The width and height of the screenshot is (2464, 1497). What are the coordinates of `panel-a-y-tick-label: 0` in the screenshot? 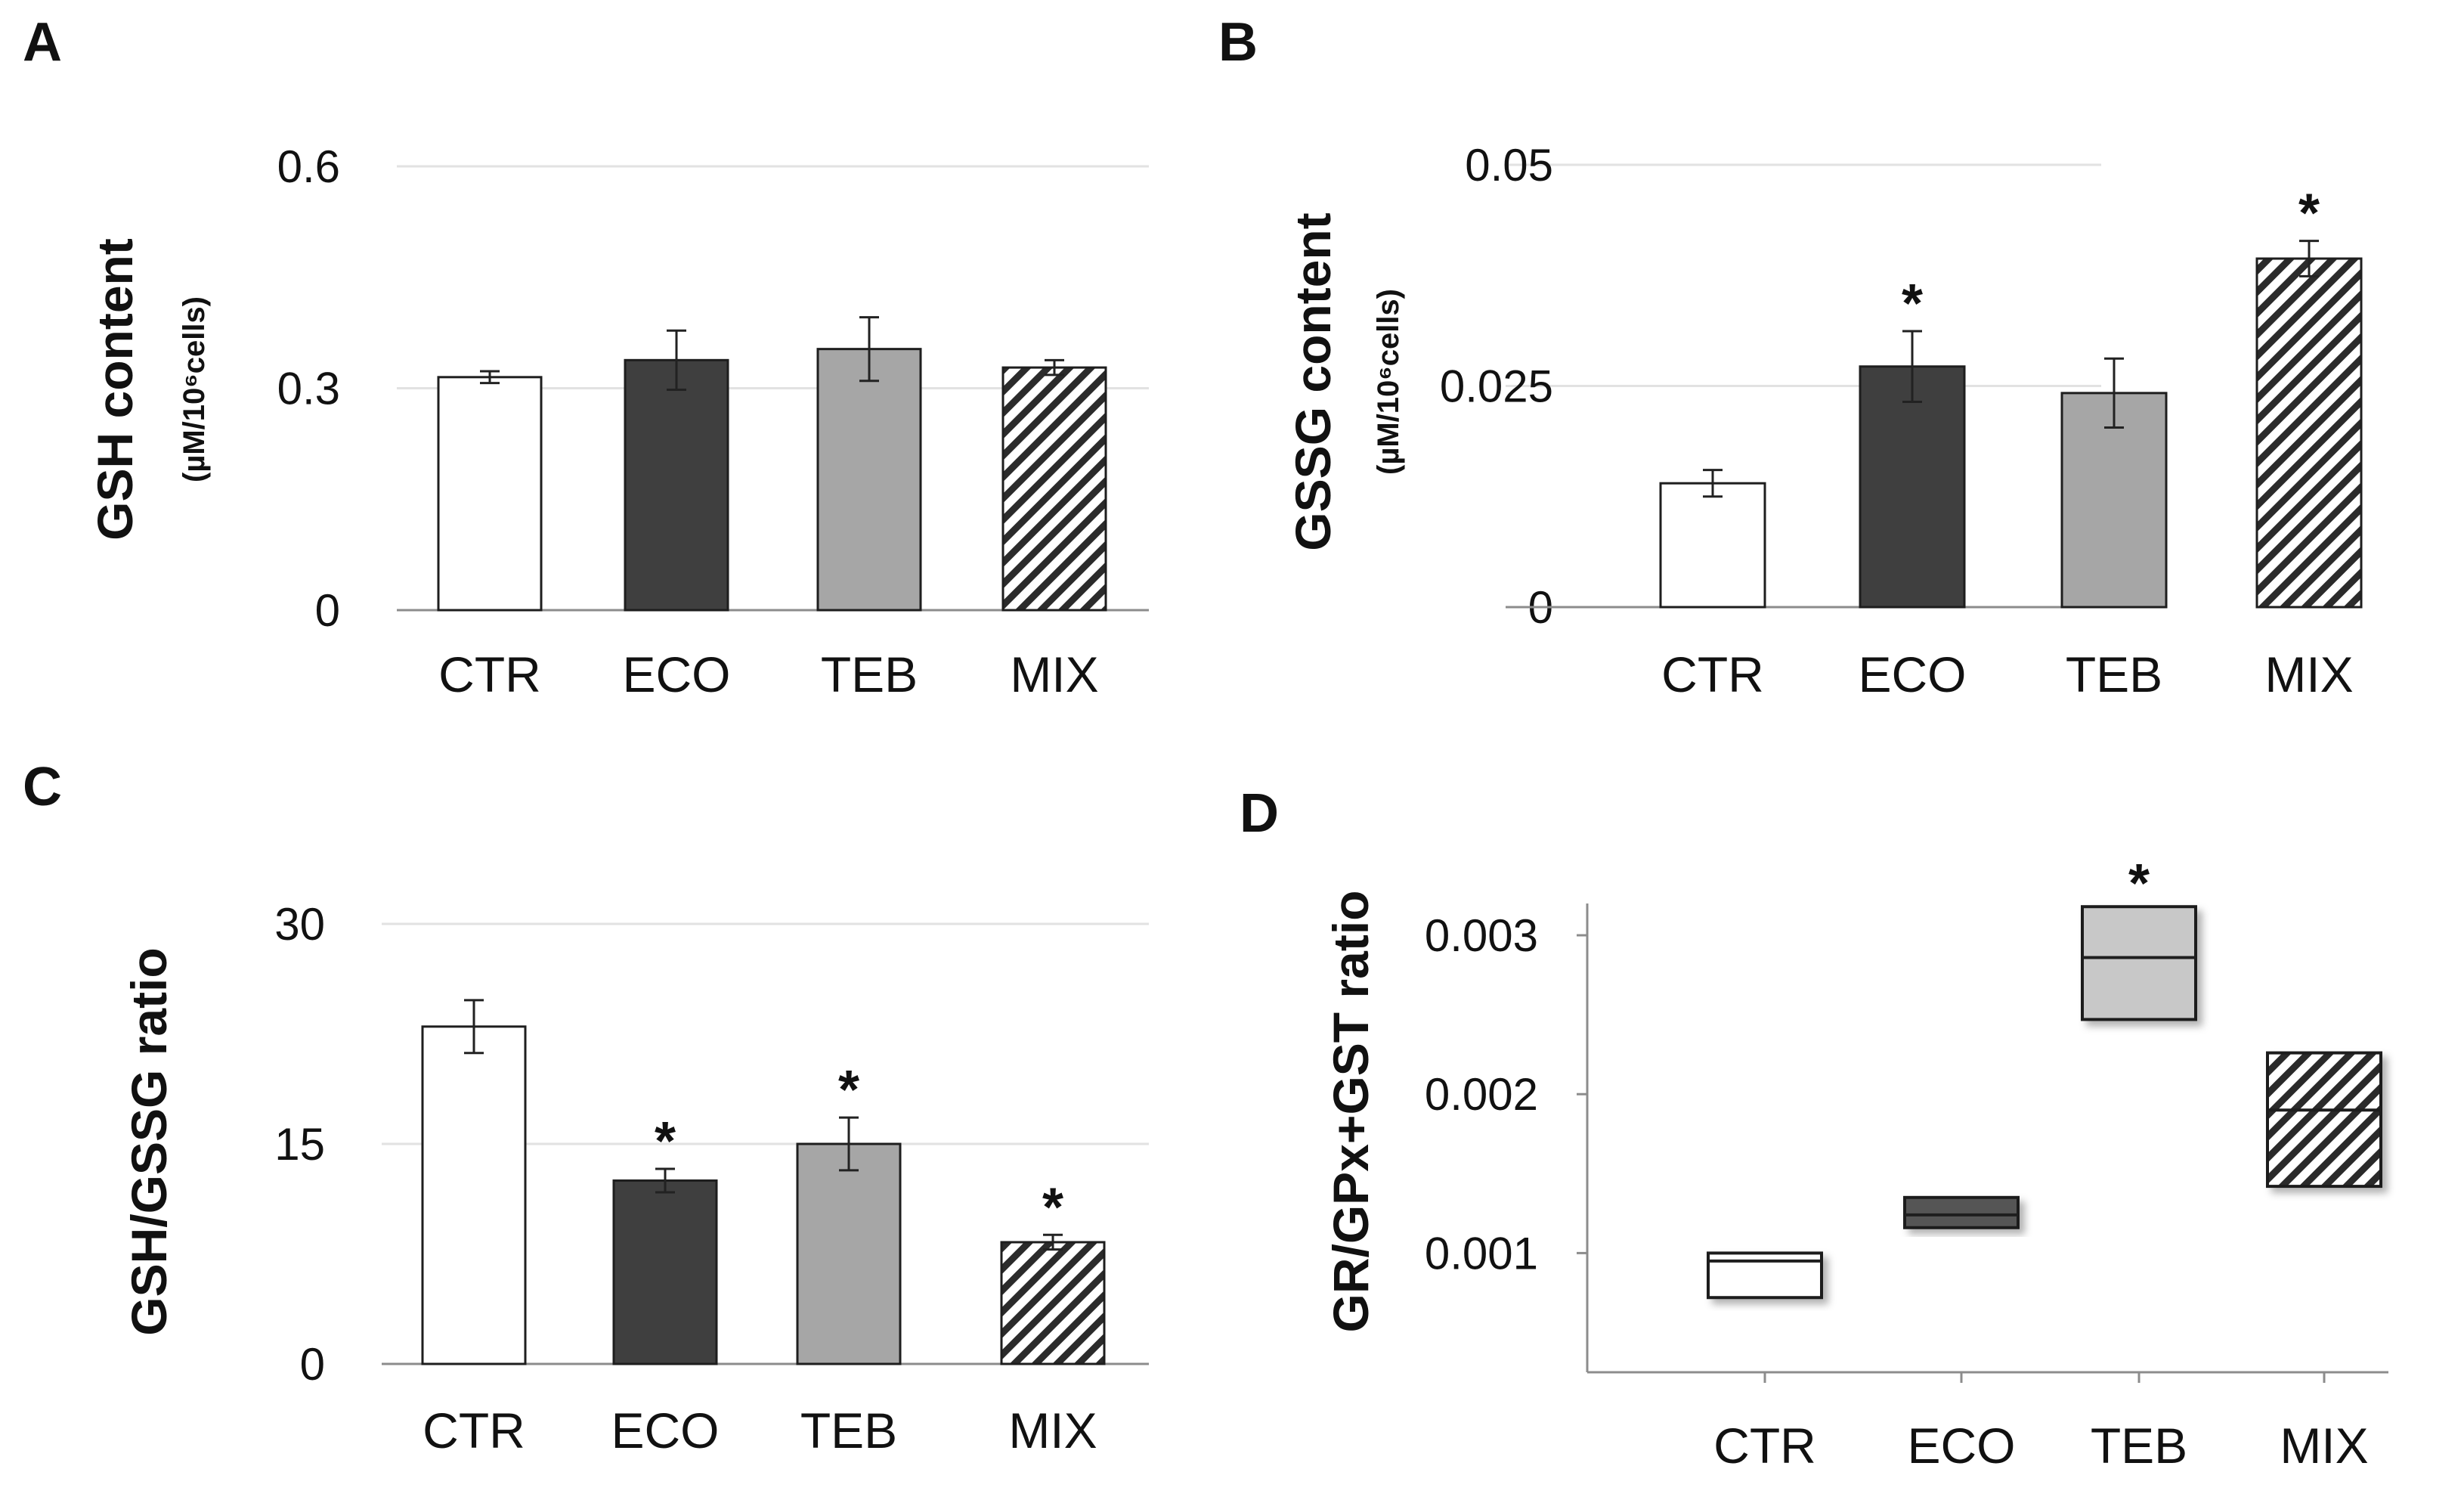 It's located at (327, 611).